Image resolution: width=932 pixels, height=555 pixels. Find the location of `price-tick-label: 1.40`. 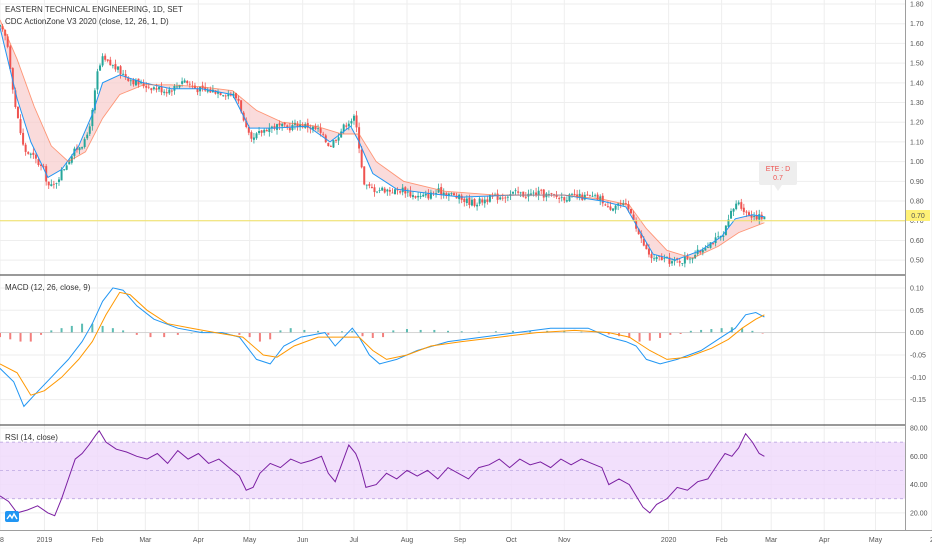

price-tick-label: 1.40 is located at coordinates (917, 83).